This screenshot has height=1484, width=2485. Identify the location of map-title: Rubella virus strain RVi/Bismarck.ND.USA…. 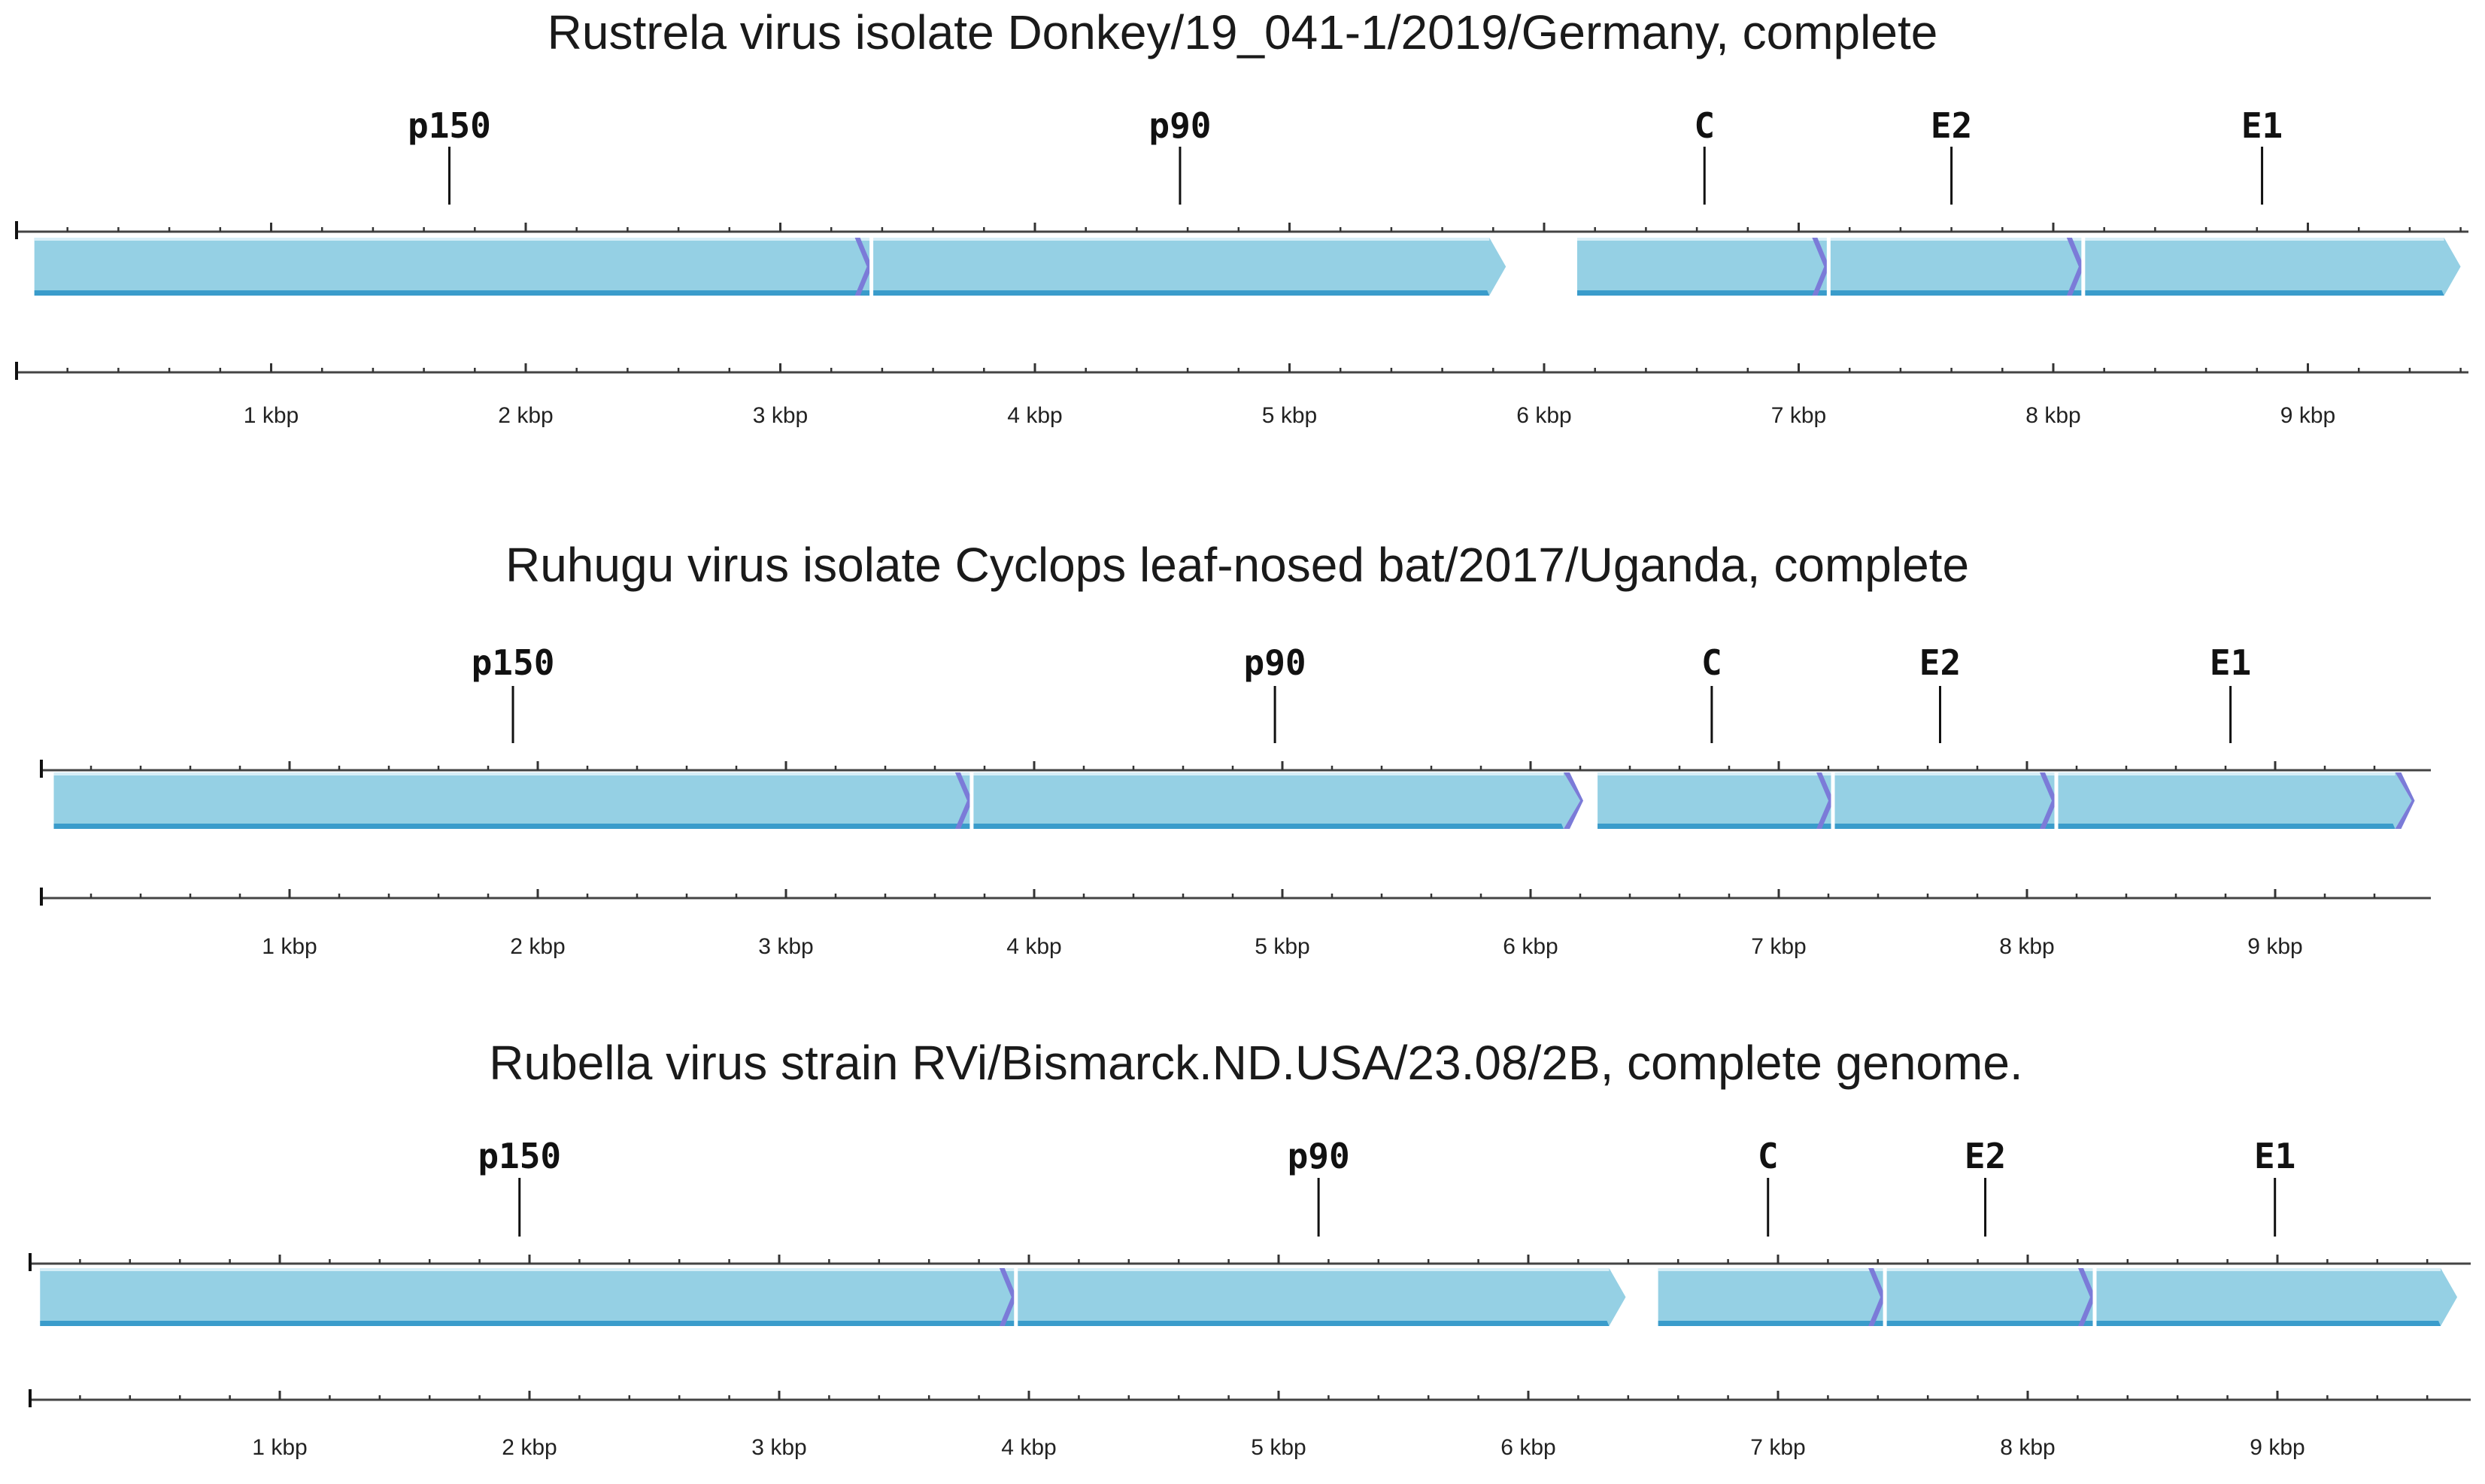
(1255, 1063).